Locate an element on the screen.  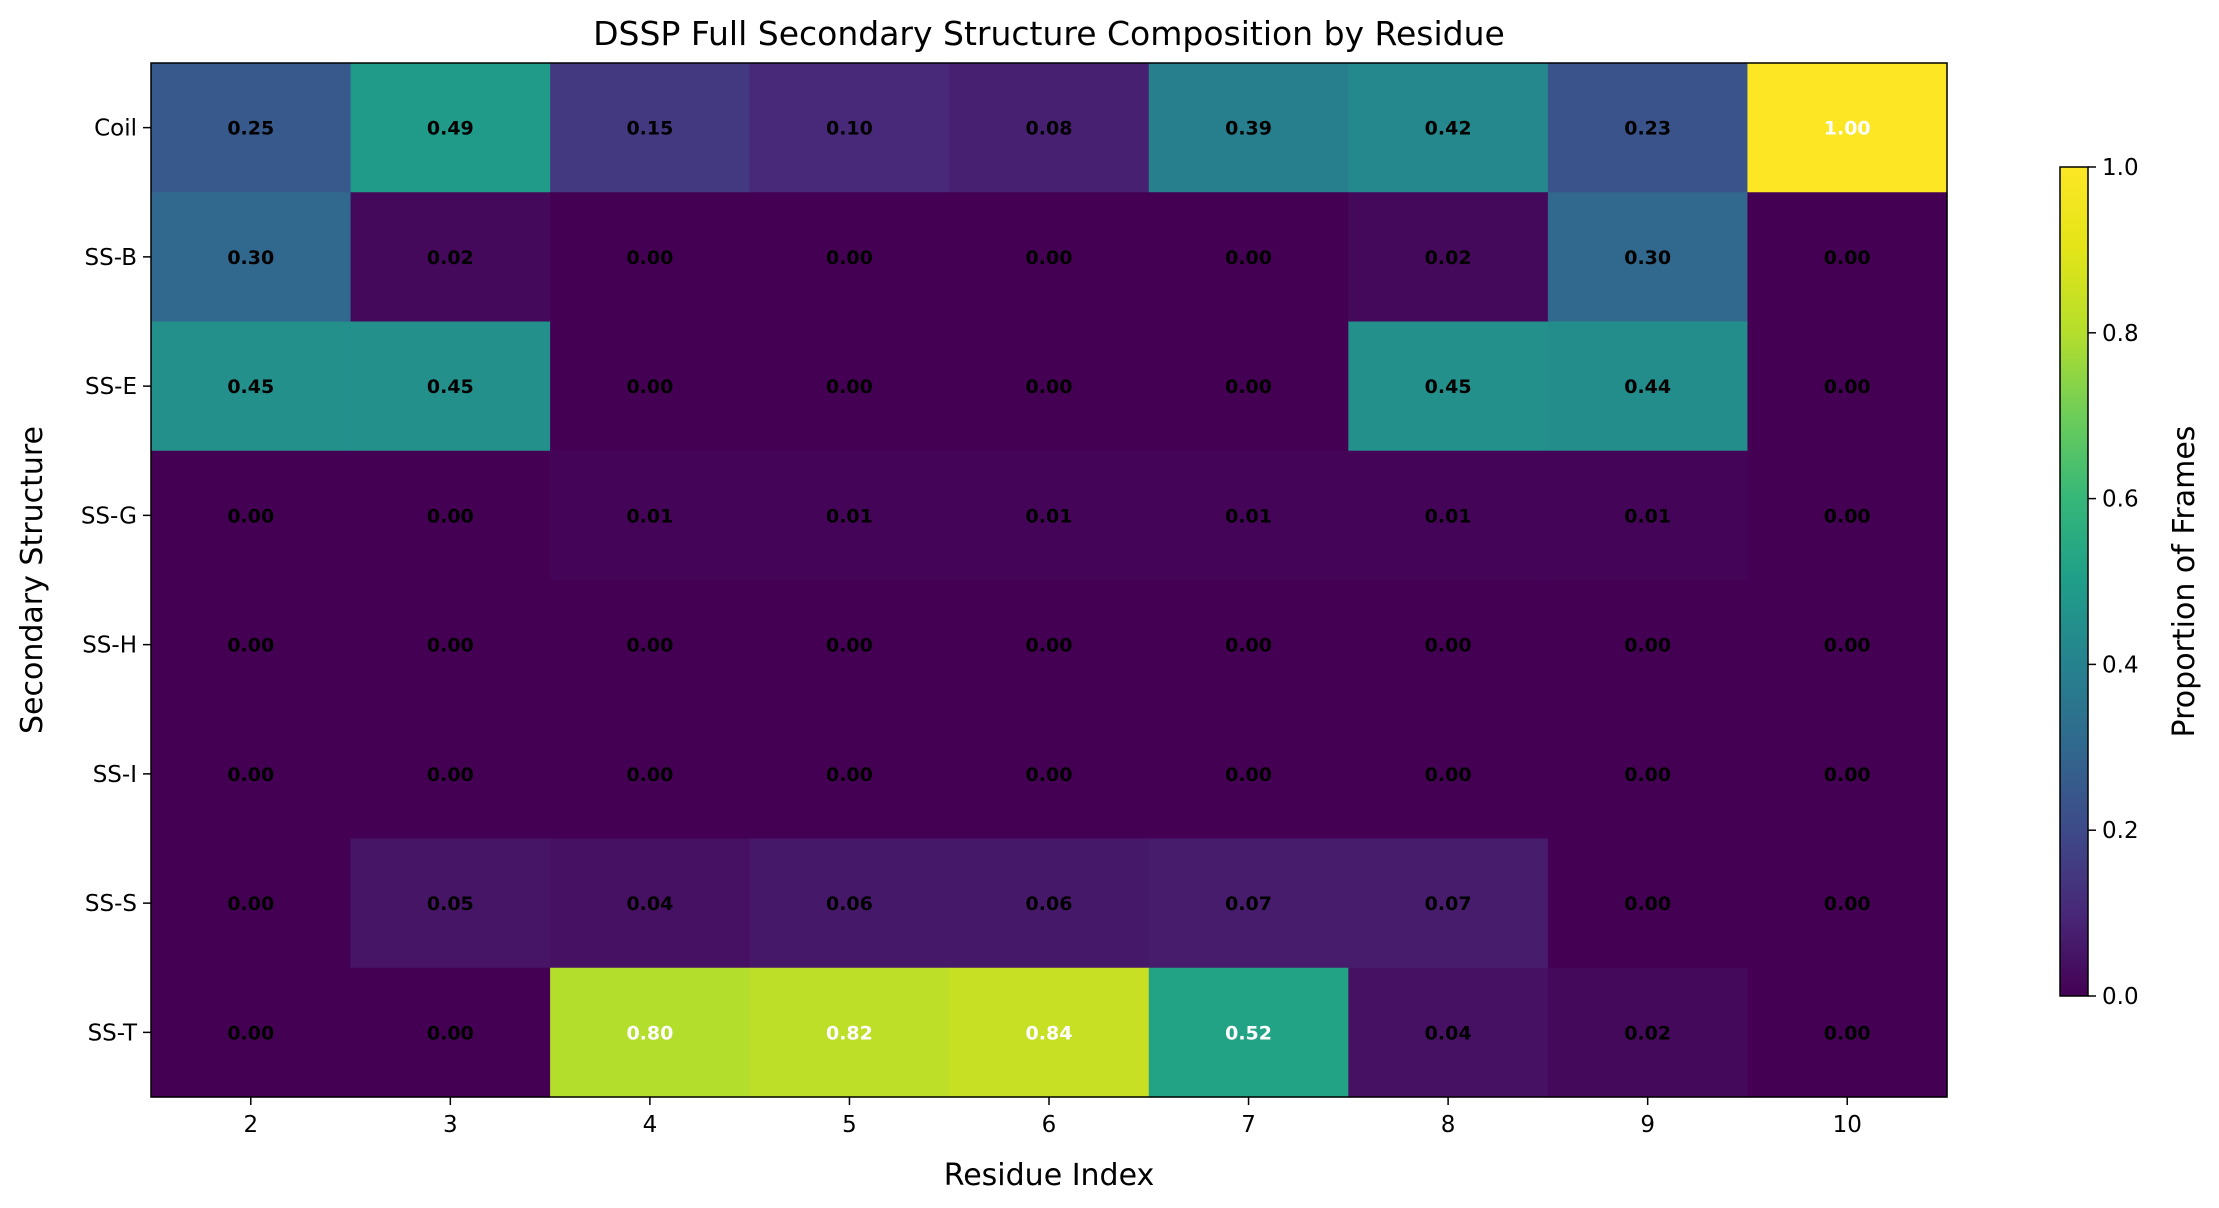
cell-value-label: 0.15 is located at coordinates (649, 129).